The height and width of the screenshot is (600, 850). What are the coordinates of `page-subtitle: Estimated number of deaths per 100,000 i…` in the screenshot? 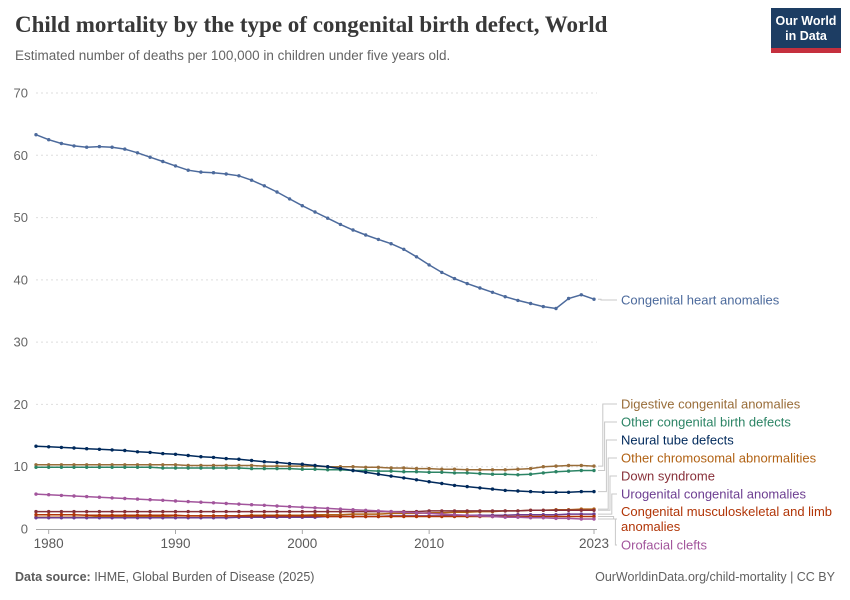 It's located at (233, 55).